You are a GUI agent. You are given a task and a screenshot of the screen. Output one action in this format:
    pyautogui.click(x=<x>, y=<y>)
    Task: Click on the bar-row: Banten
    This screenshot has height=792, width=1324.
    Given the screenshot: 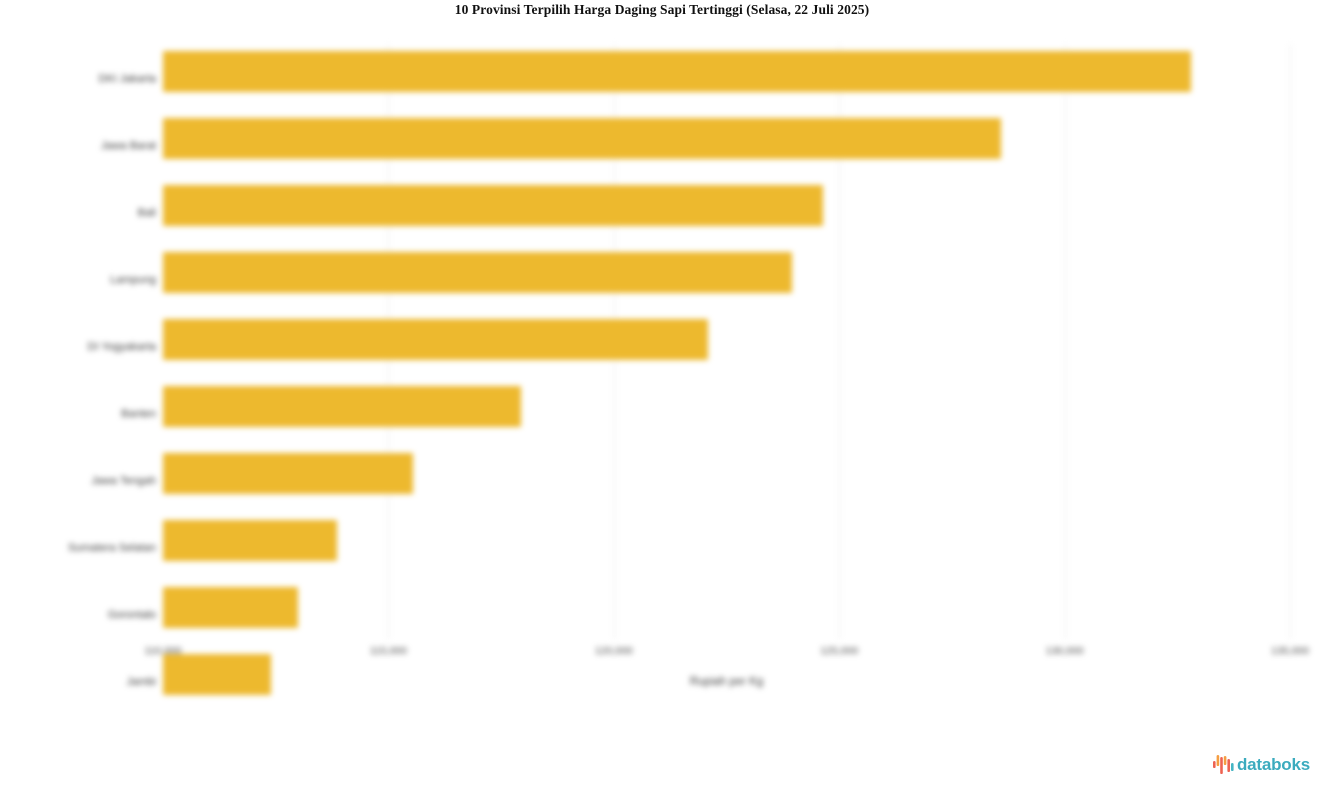 What is the action you would take?
    pyautogui.click(x=705, y=416)
    